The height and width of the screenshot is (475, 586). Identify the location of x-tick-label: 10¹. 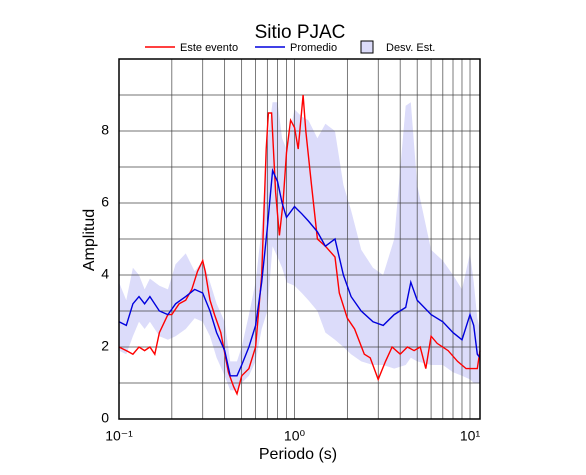
(470, 436).